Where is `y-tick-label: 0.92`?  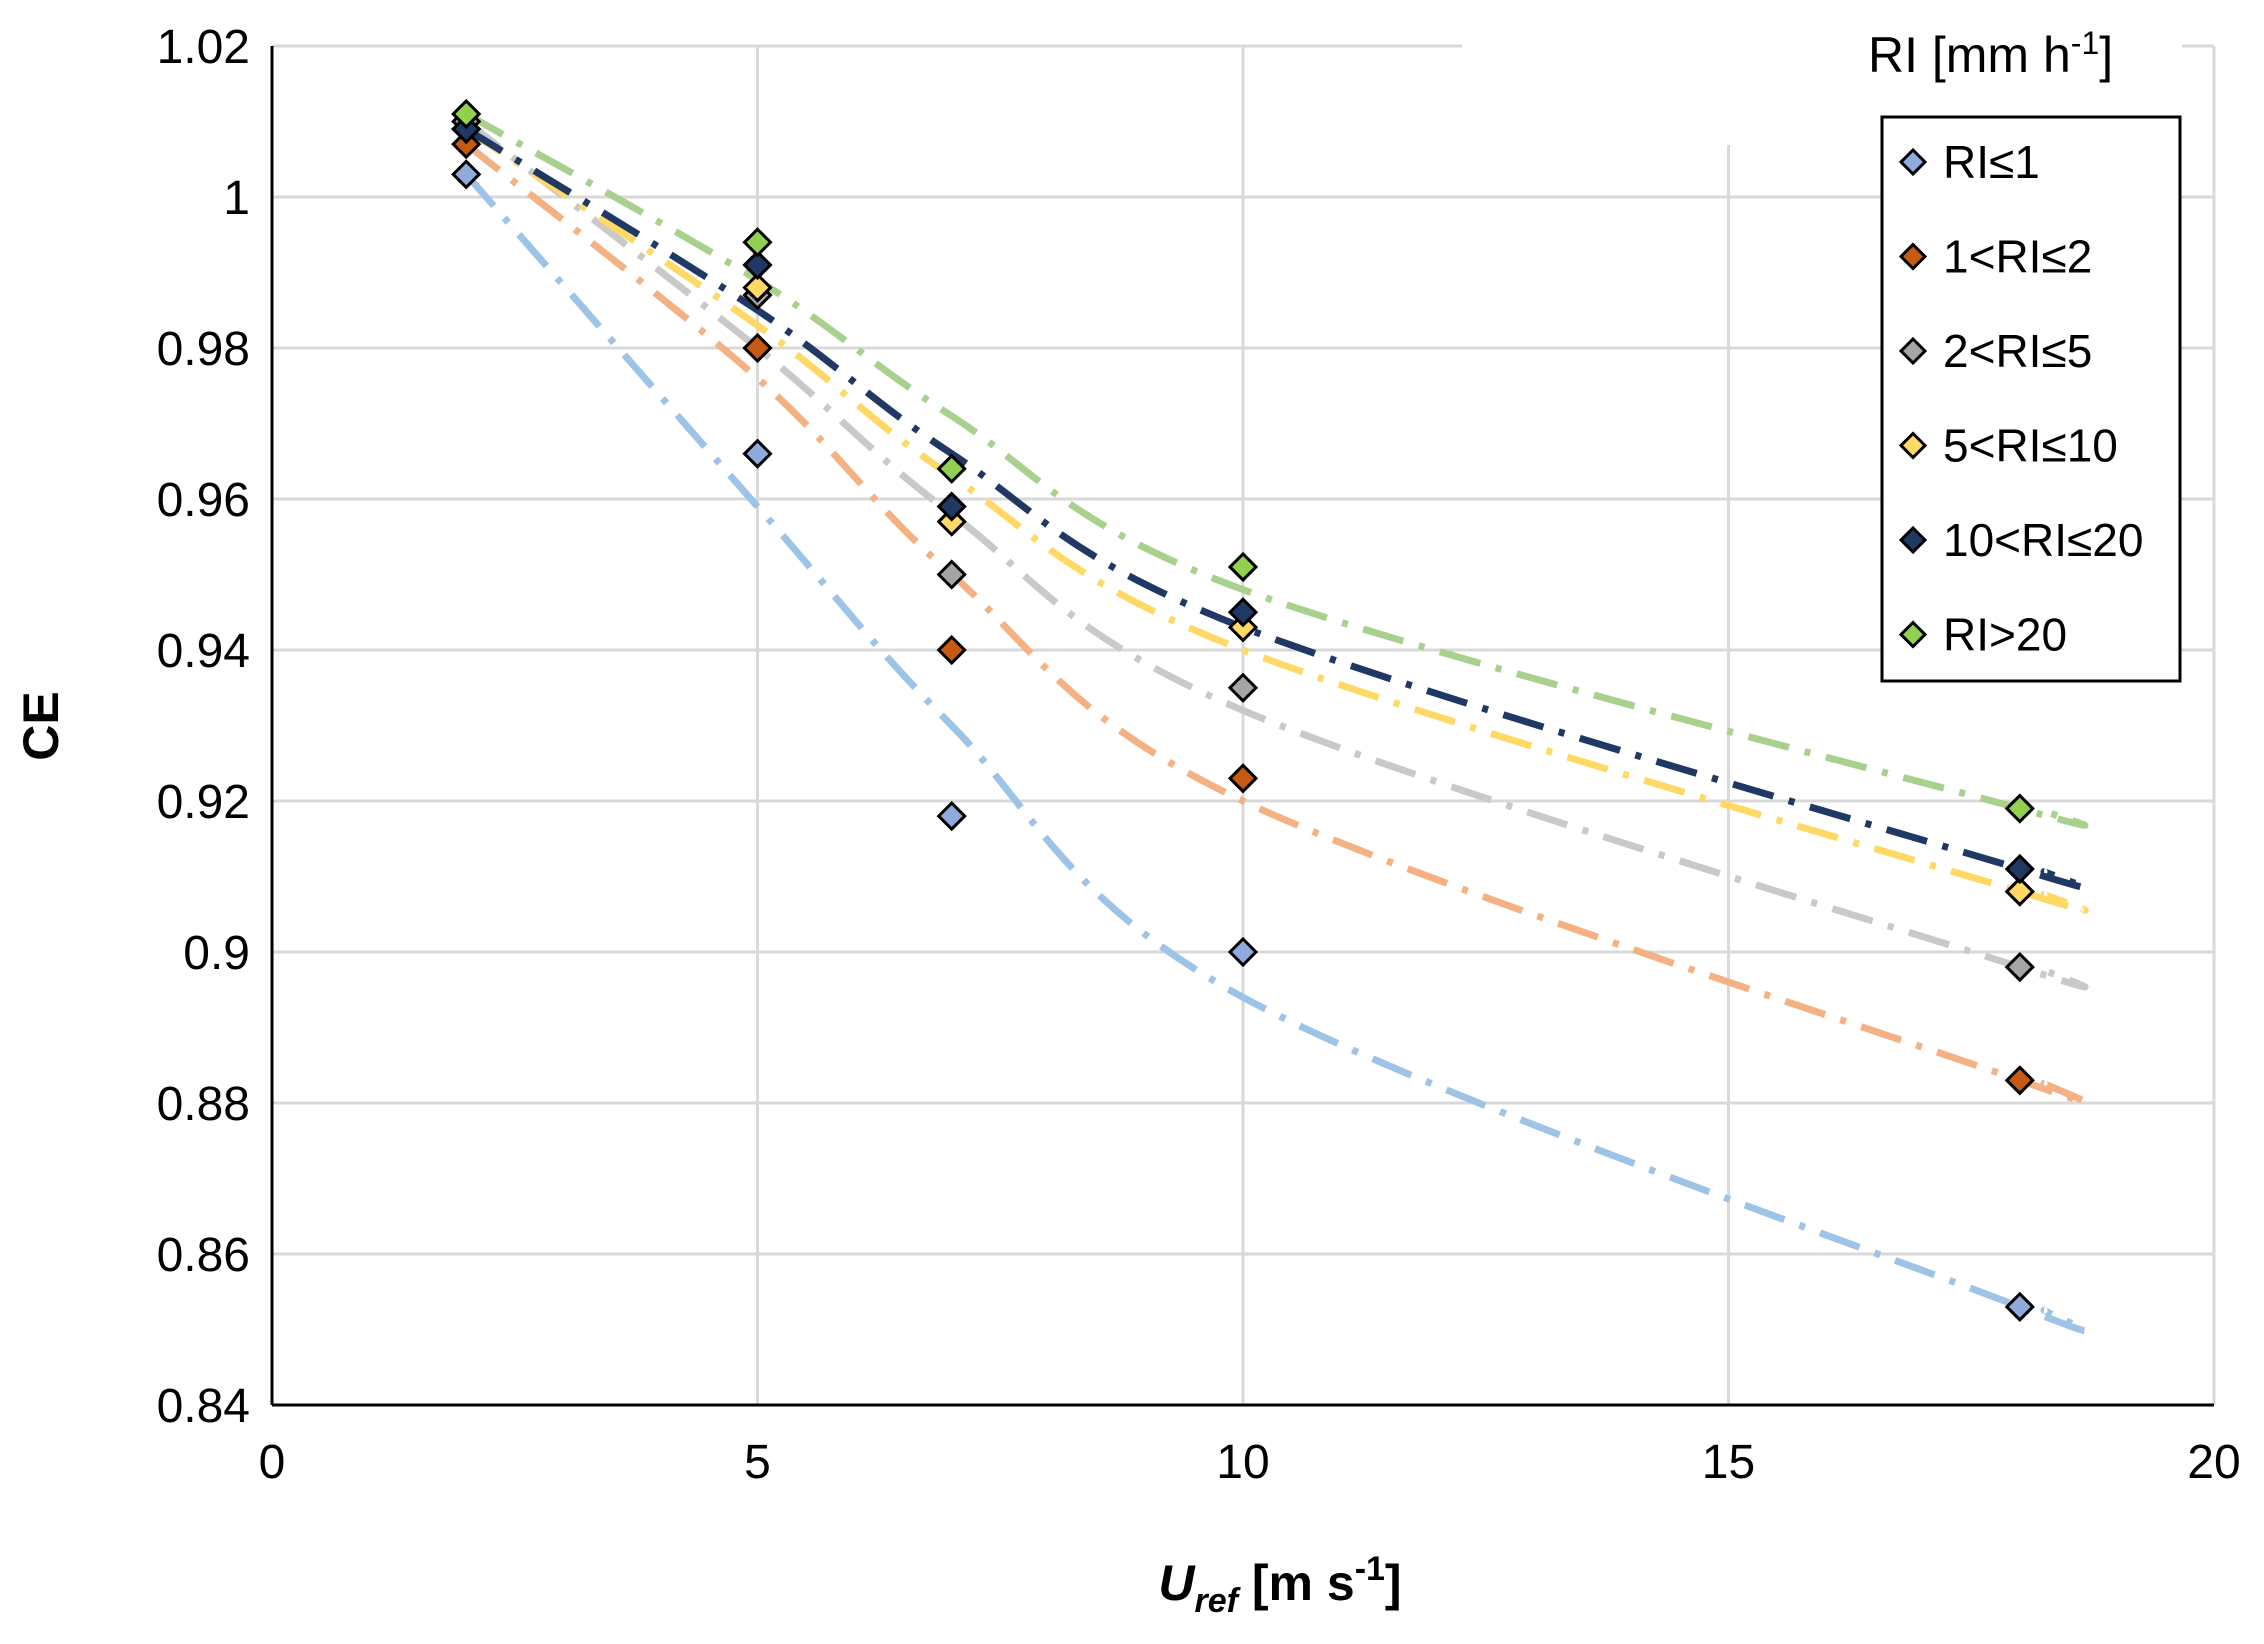
y-tick-label: 0.92 is located at coordinates (203, 802).